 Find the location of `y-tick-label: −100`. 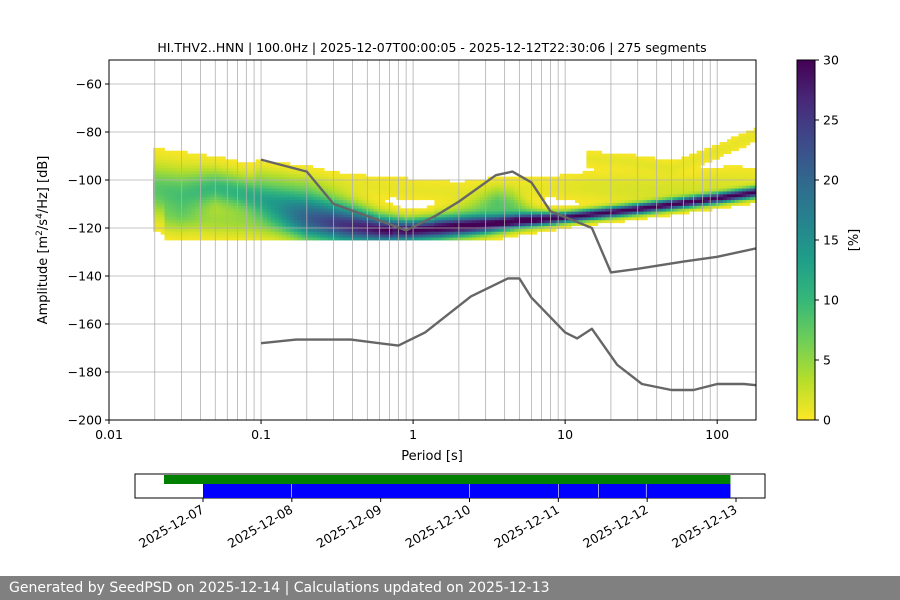

y-tick-label: −100 is located at coordinates (85, 180).